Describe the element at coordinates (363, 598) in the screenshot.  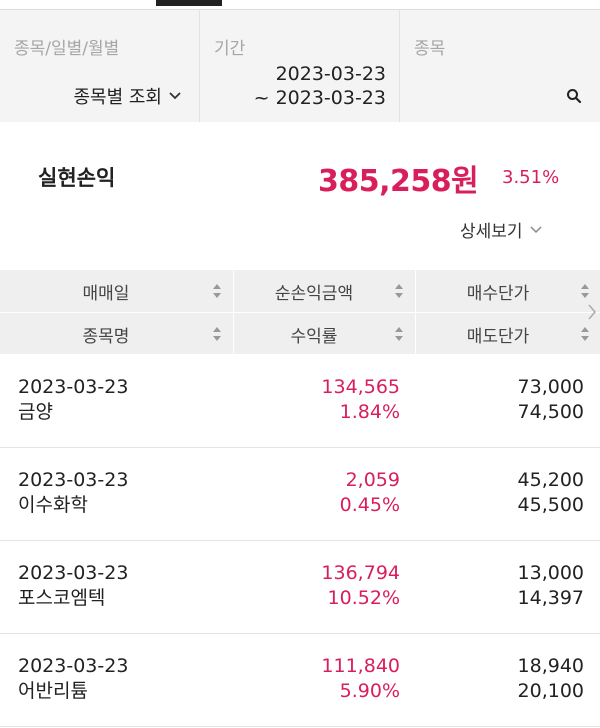
I see `return-rate: 10.52%` at that location.